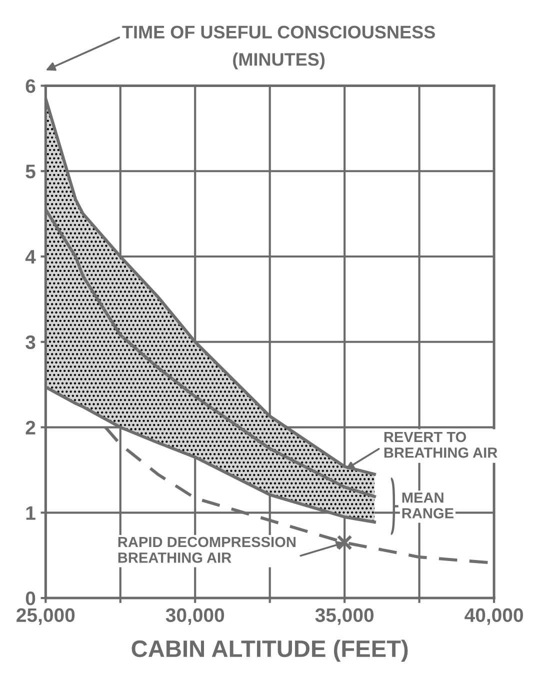  What do you see at coordinates (45, 616) in the screenshot?
I see `x-tick-label: 25,000` at bounding box center [45, 616].